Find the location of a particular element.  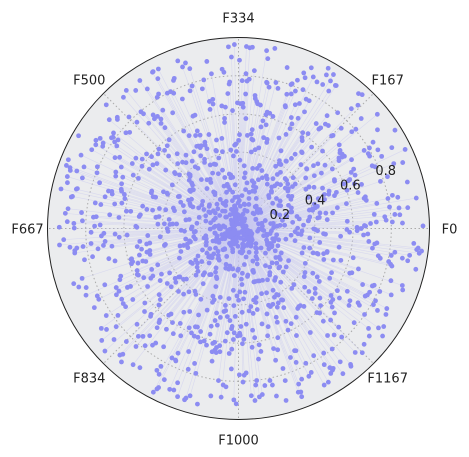

radial-line is located at coordinates (156, 241).